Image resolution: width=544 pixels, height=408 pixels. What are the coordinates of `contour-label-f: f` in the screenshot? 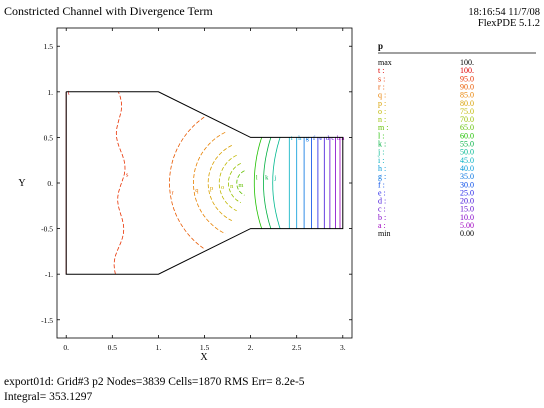 It's located at (314, 138).